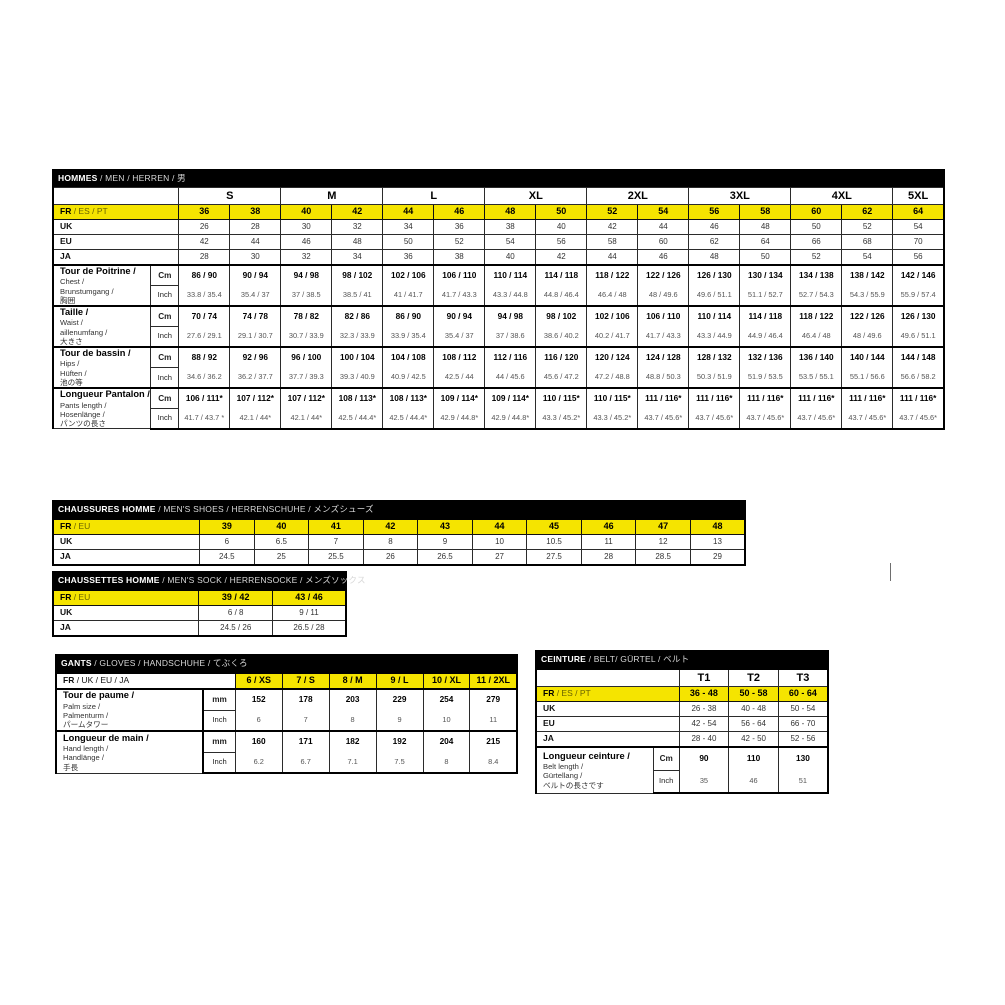  What do you see at coordinates (258, 721) in the screenshot?
I see `gloves-measure-inch-value: 6` at bounding box center [258, 721].